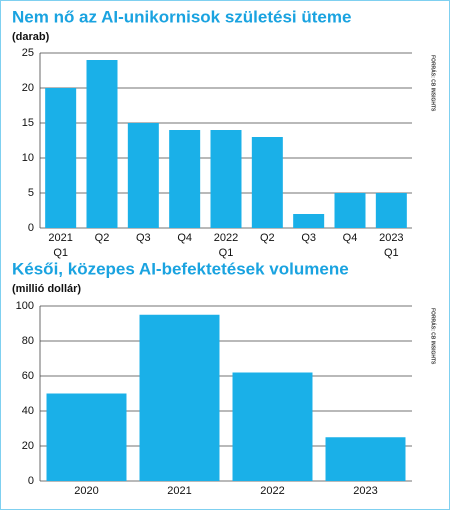 The image size is (450, 510). I want to click on y-tick-label: 80, so click(28, 341).